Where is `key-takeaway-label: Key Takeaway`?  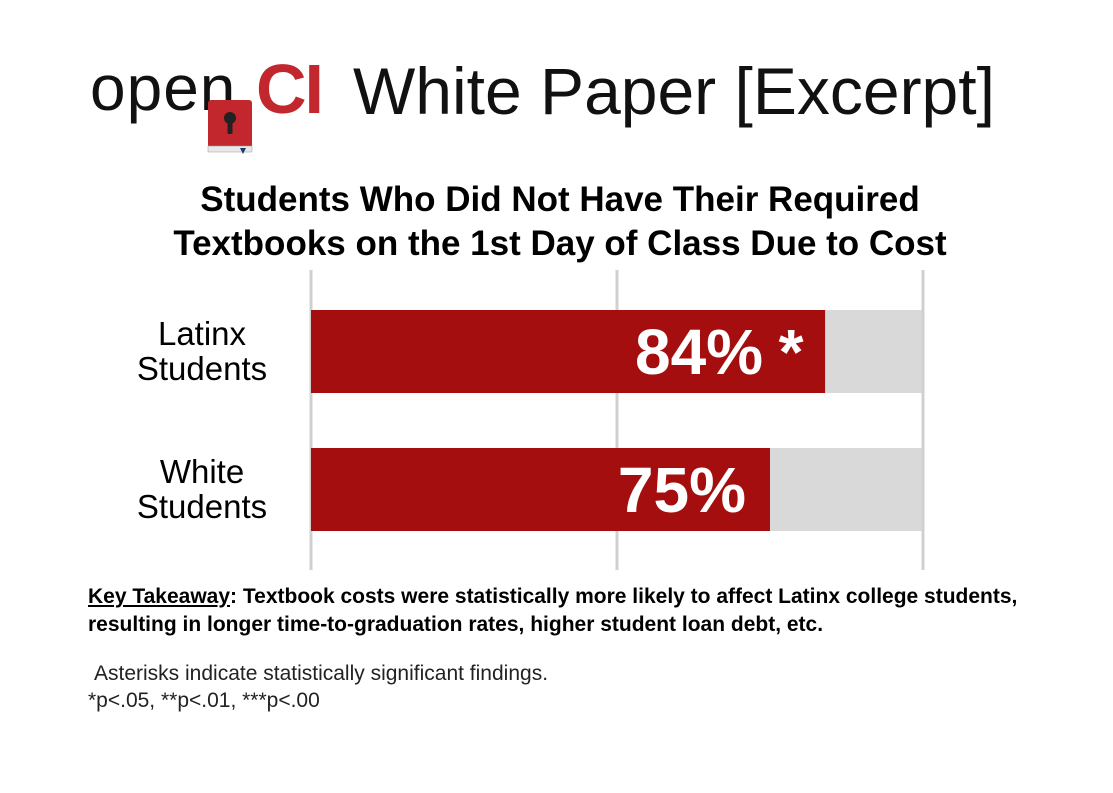
key-takeaway-label: Key Takeaway is located at coordinates (159, 596).